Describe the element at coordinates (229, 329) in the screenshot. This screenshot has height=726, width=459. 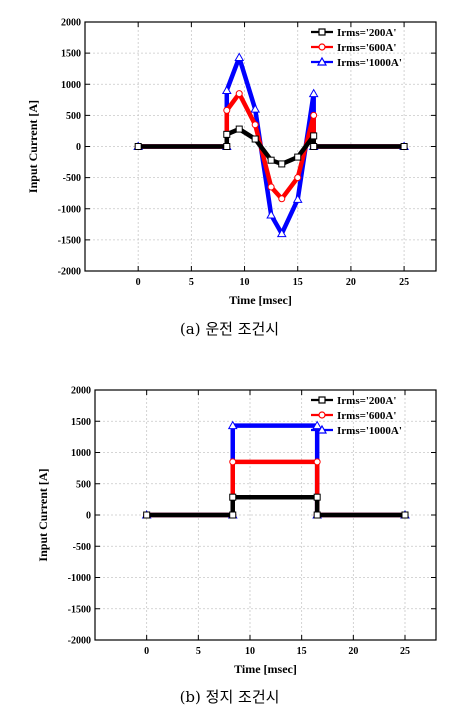
I see `caption-panel-a: (a) 운전 조건시` at that location.